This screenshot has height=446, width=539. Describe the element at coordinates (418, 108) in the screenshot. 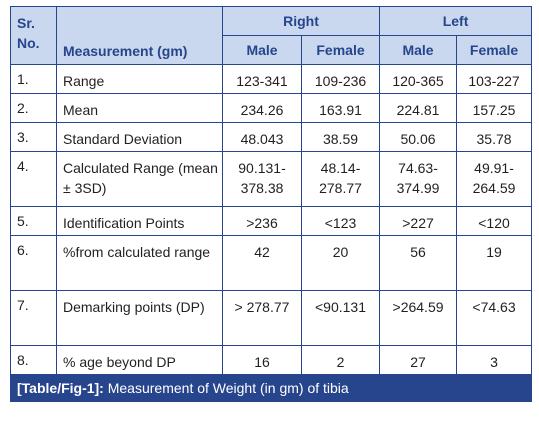

I see `cell-left-male: 224.81` at that location.